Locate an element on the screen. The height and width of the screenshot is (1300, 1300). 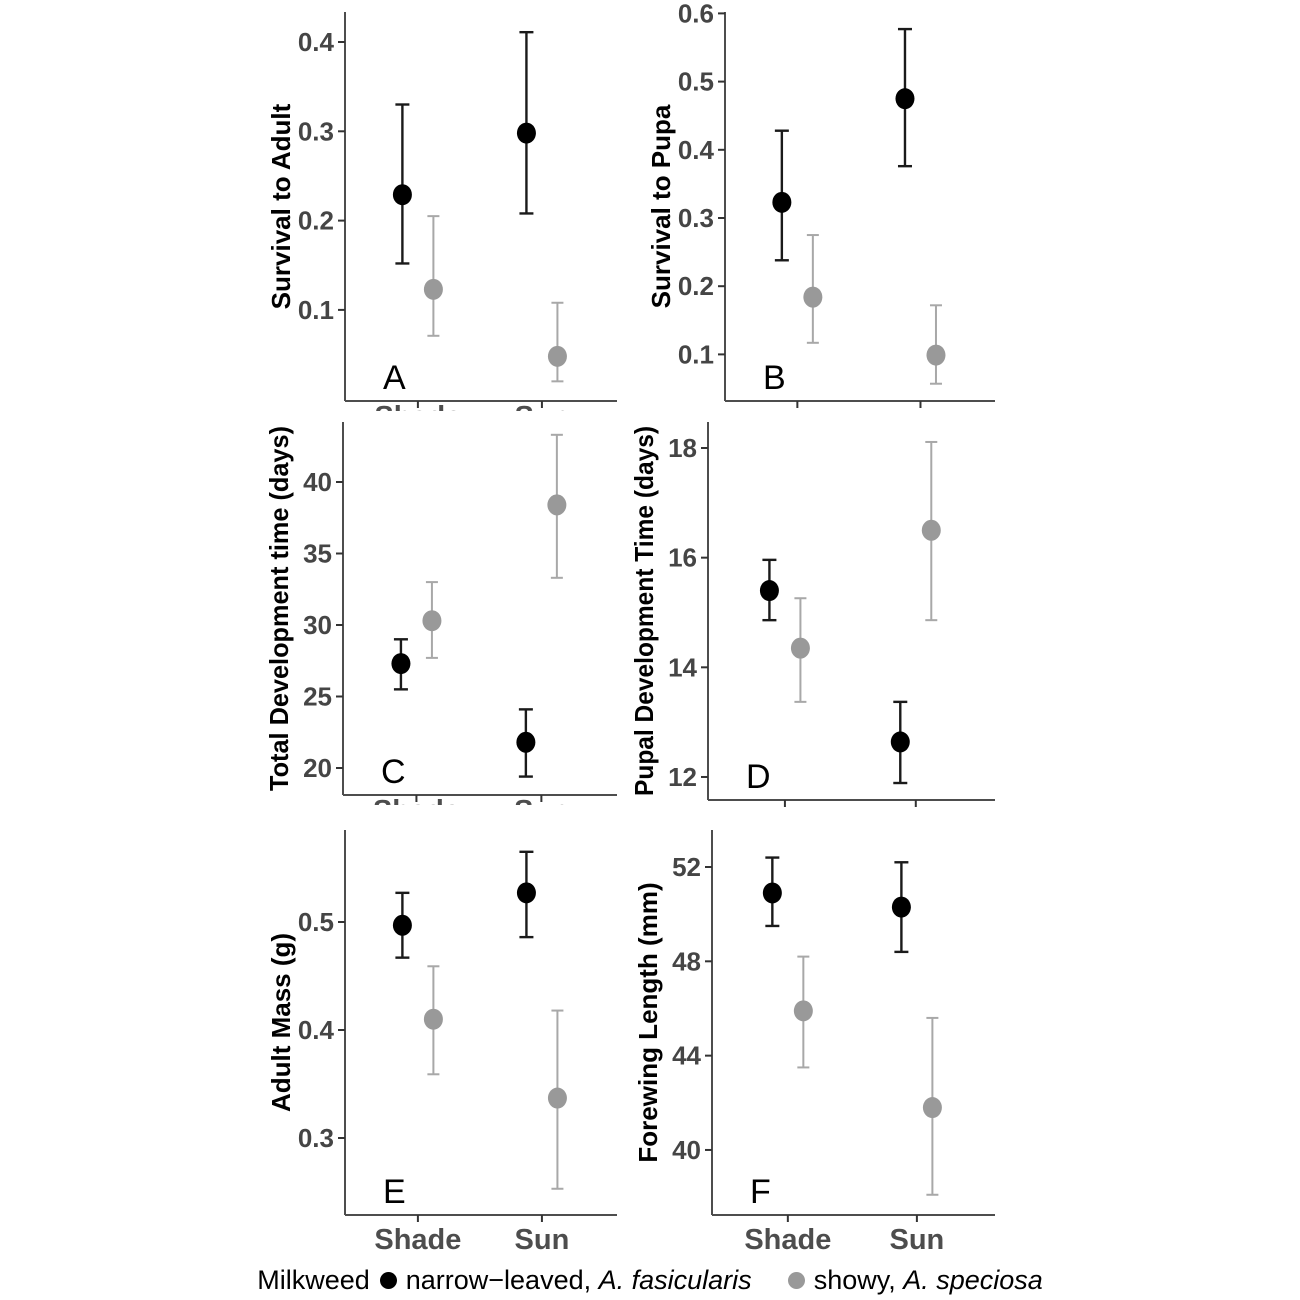
legend-item-narrow-leaved: narrow−leaved, A. fasicularis is located at coordinates (565, 1280).